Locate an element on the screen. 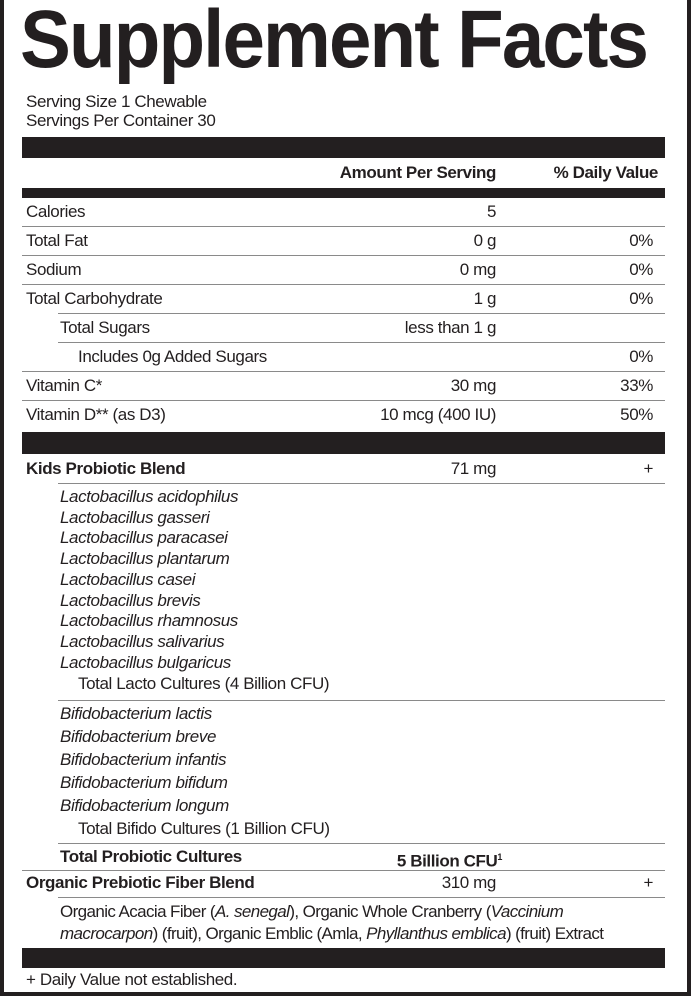 This screenshot has height=1000, width=691. footnote: + Daily Value not established. is located at coordinates (132, 979).